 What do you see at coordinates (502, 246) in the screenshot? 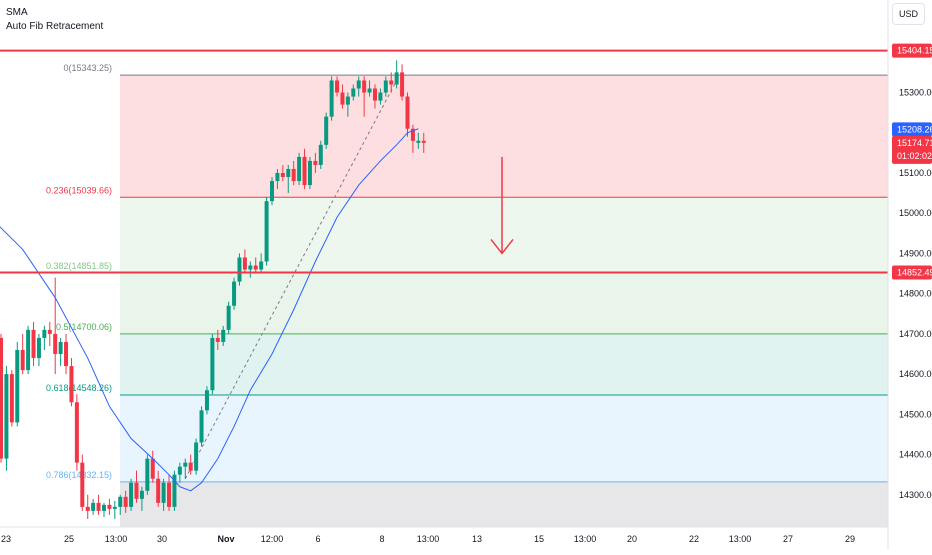
I see `arrow-head` at bounding box center [502, 246].